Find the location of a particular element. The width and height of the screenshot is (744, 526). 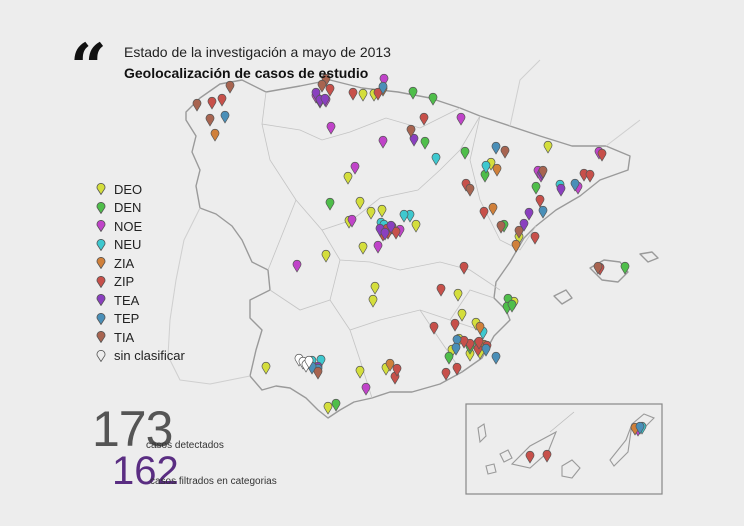

detected-label: casos detectados is located at coordinates (185, 445).